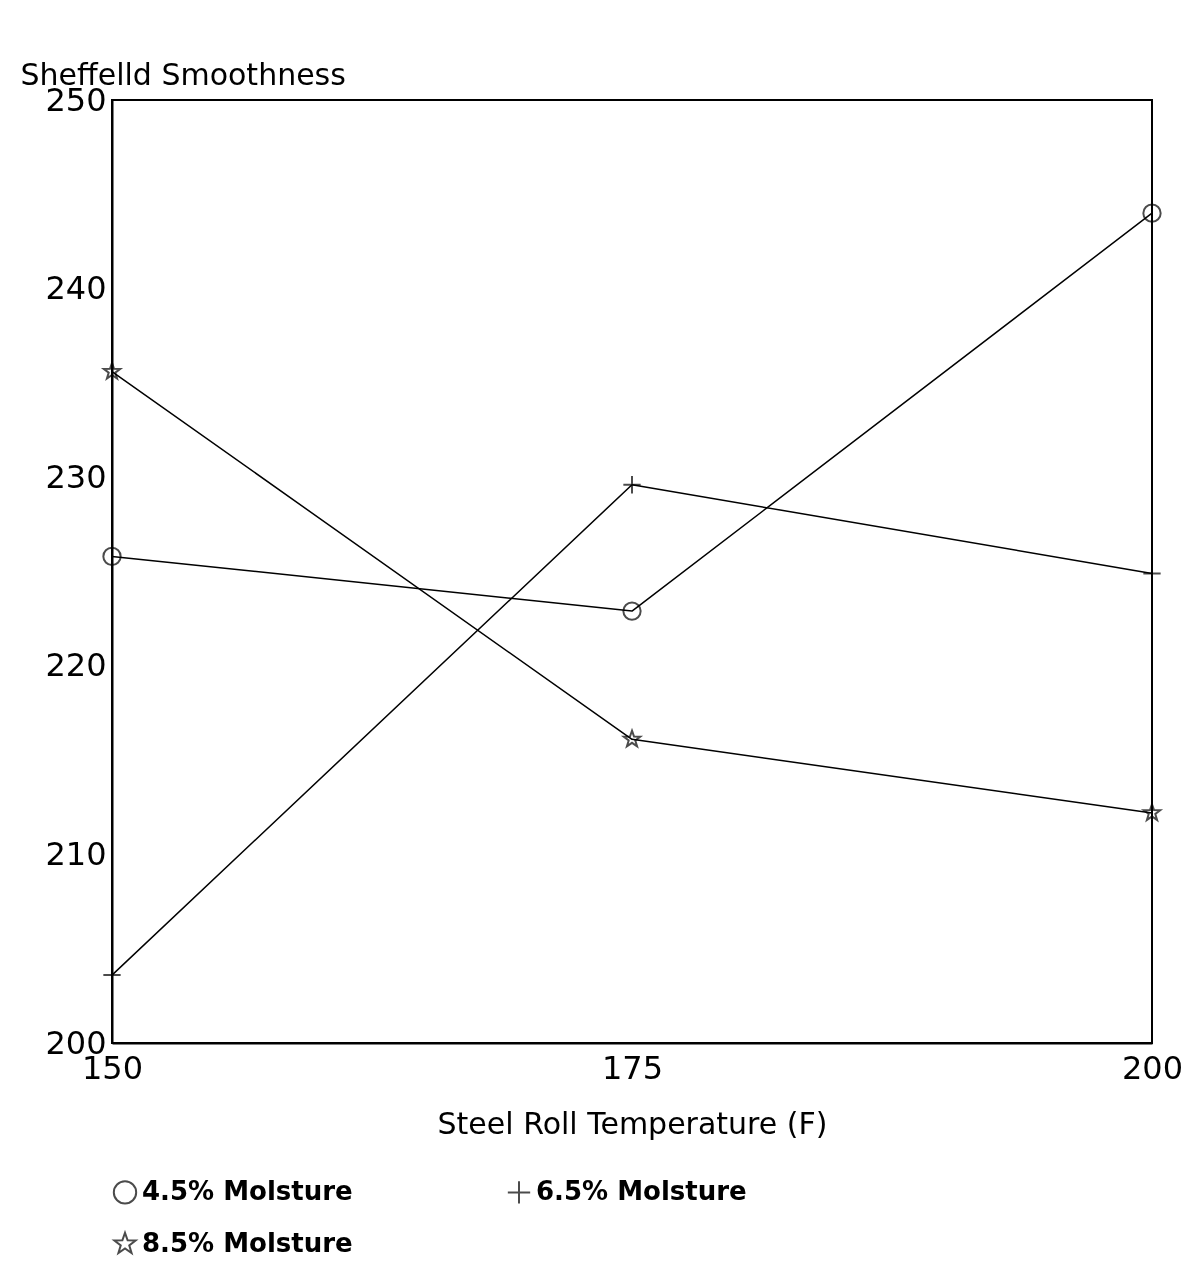 The image size is (1195, 1270). What do you see at coordinates (1152, 1067) in the screenshot?
I see `x-tick-label: 200` at bounding box center [1152, 1067].